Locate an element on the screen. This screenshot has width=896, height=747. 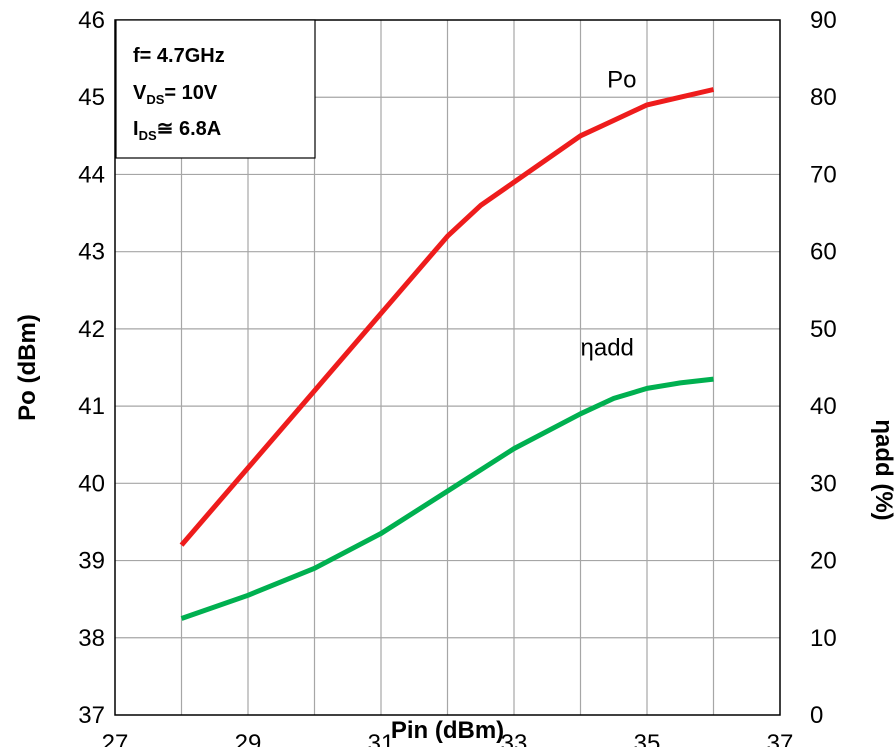
y-tick-label: 39 is located at coordinates (91, 561).